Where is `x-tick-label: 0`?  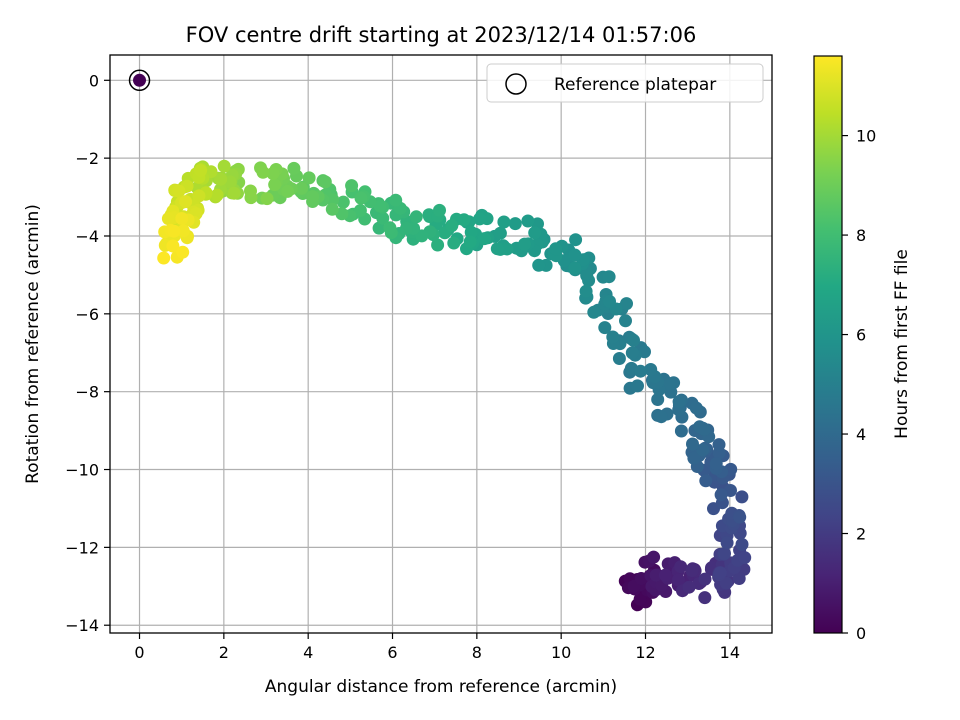 x-tick-label: 0 is located at coordinates (139, 652).